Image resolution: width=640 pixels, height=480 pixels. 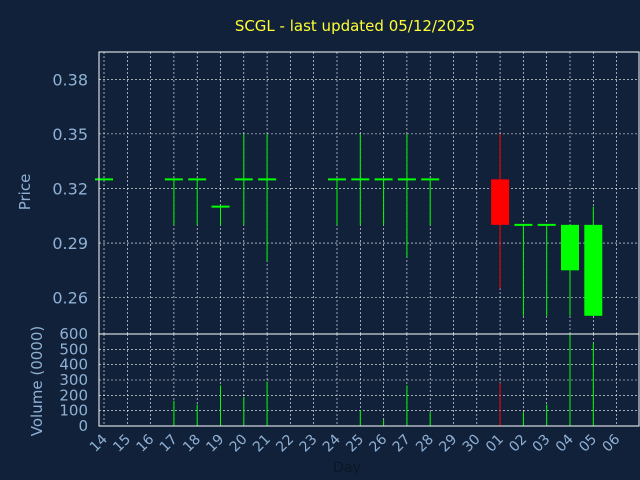 What do you see at coordinates (348, 380) in the screenshot?
I see `volume-series` at bounding box center [348, 380].